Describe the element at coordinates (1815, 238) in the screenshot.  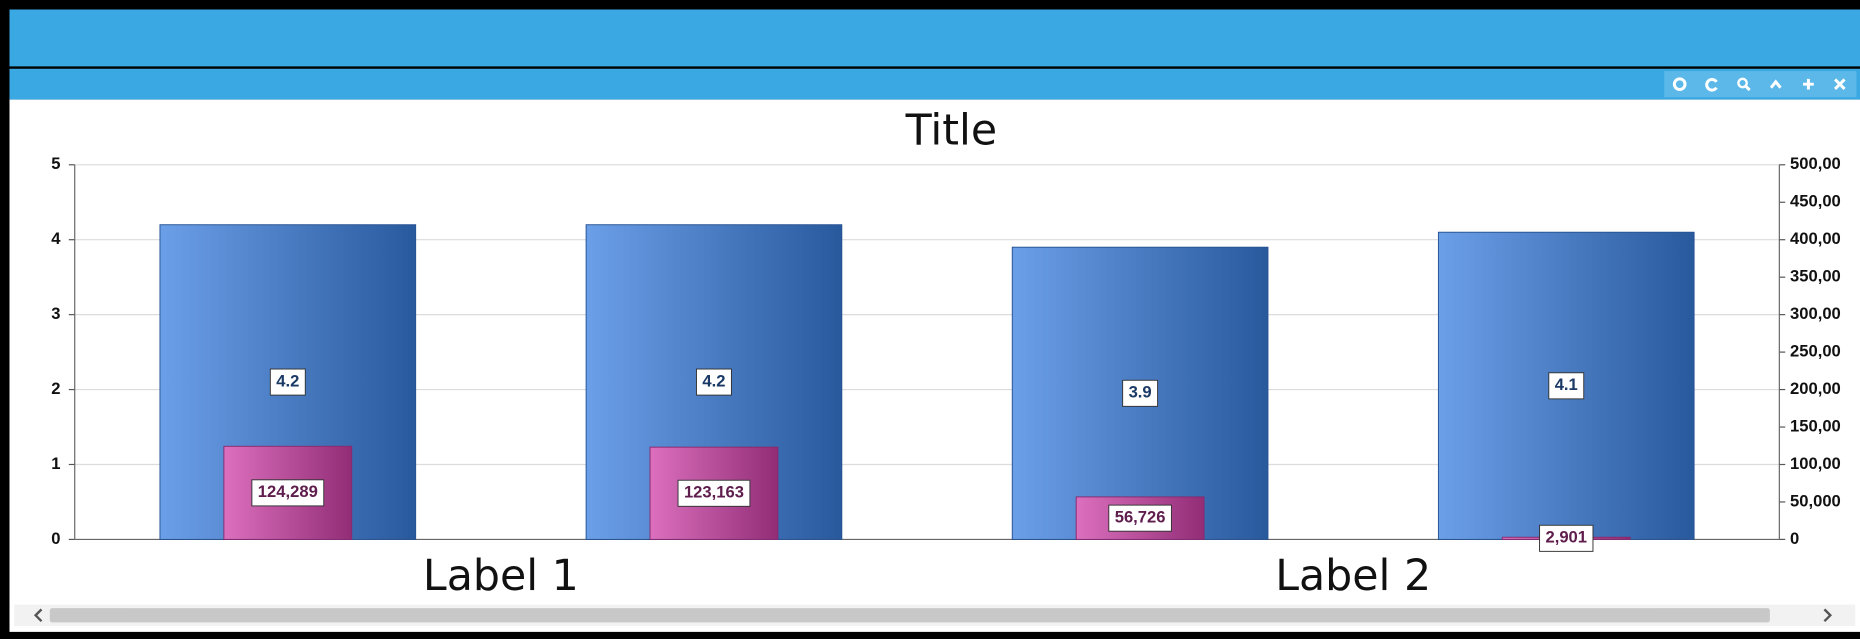
I see `y2-tick-label: 400,00` at that location.